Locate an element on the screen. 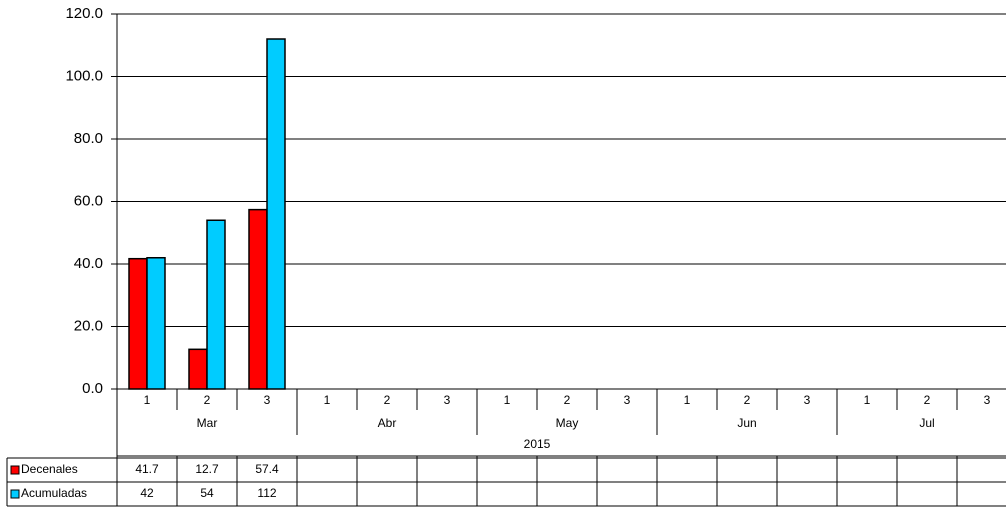 The width and height of the screenshot is (1006, 511). table-value: 42 is located at coordinates (147, 493).